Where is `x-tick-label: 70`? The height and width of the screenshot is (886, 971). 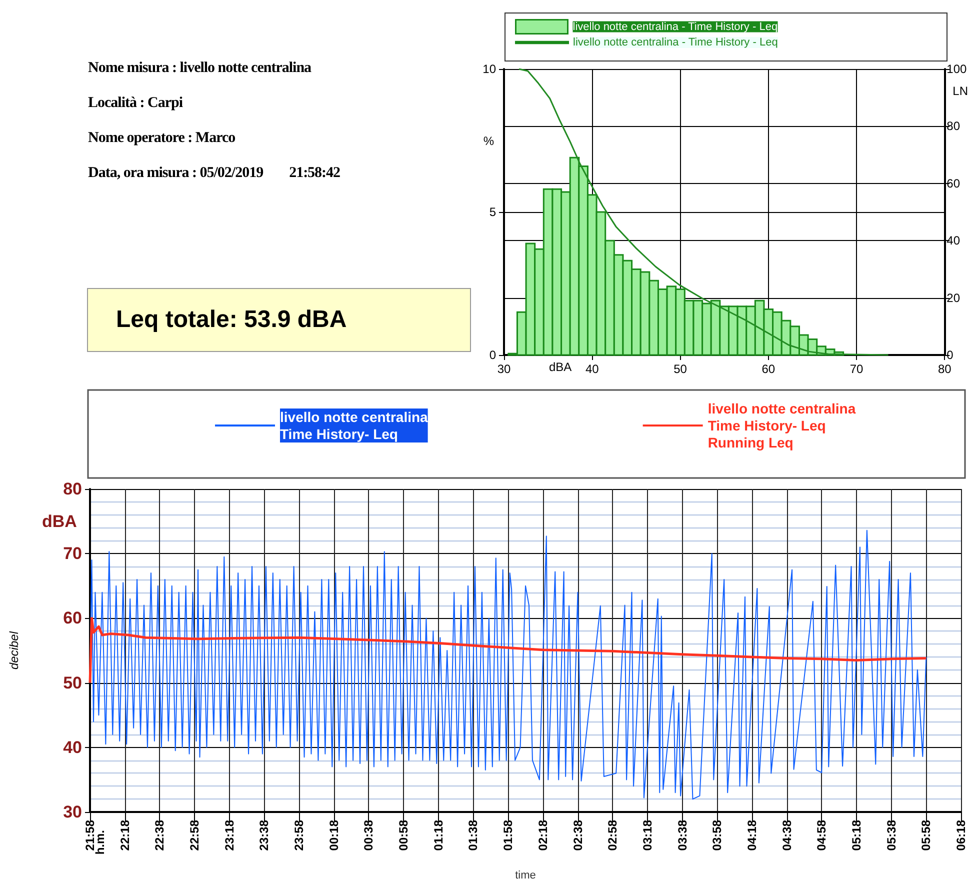 x-tick-label: 70 is located at coordinates (857, 369).